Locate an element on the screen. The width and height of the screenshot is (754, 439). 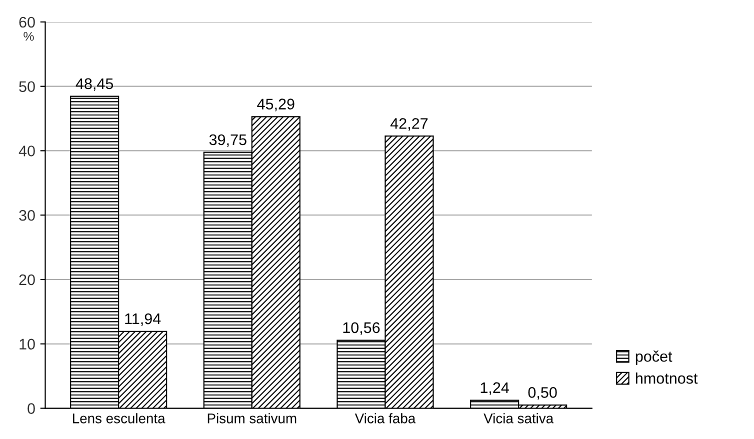
y-tick-label: 20 is located at coordinates (27, 280).